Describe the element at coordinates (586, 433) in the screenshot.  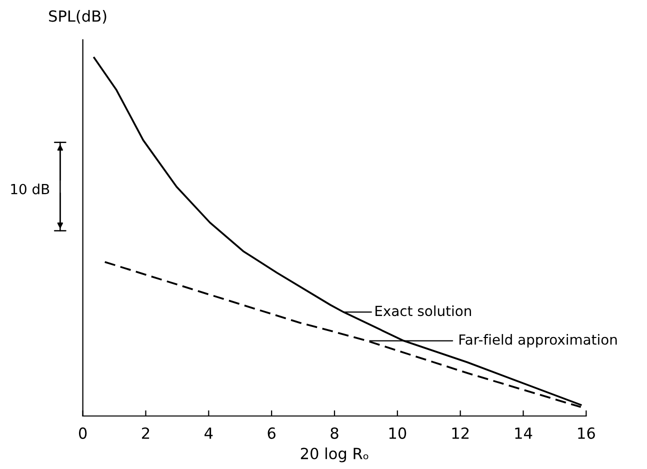
I see `x-tick-label: 16` at that location.